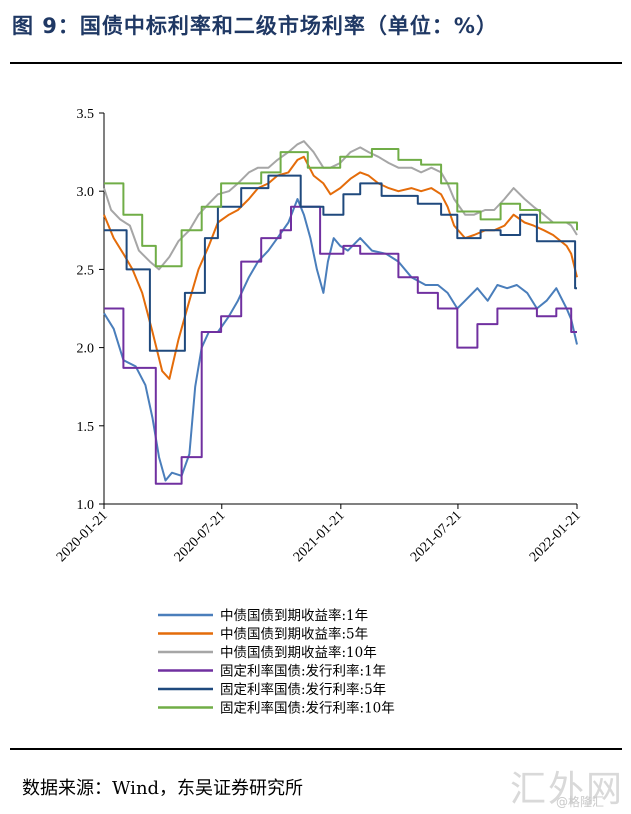  I want to click on y-tick-label: 3.5, so click(86, 114).